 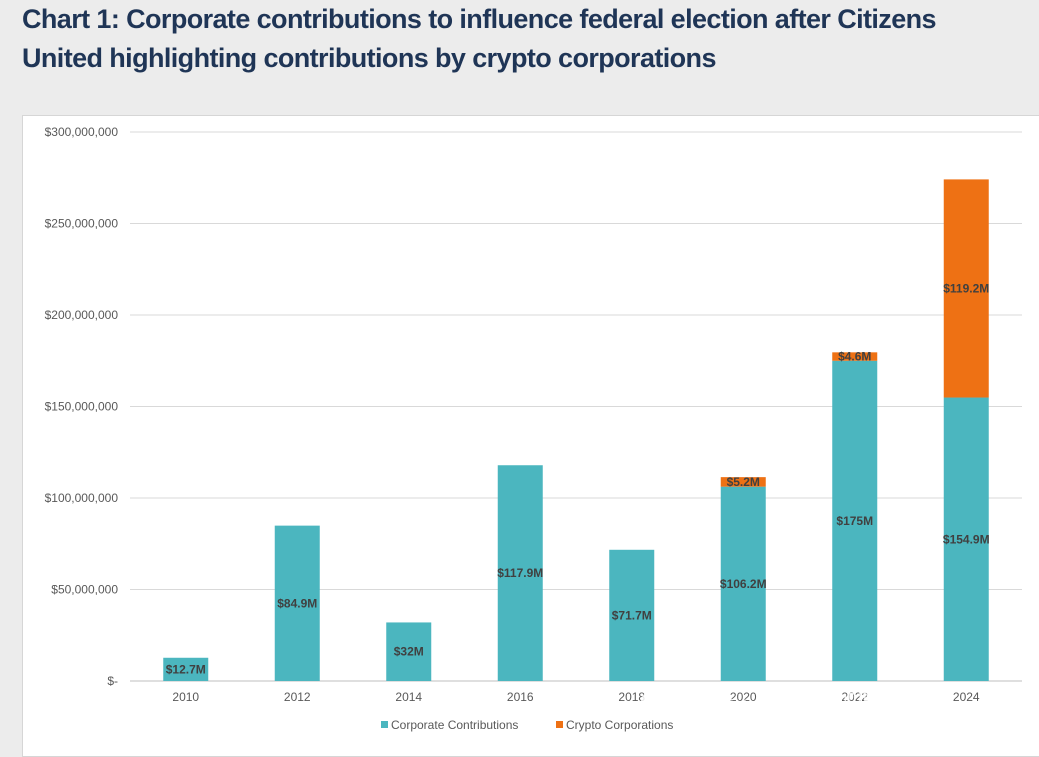 I want to click on watermark: 公众号 · C Labs 加密观察@Demir C Labs, so click(x=821, y=712).